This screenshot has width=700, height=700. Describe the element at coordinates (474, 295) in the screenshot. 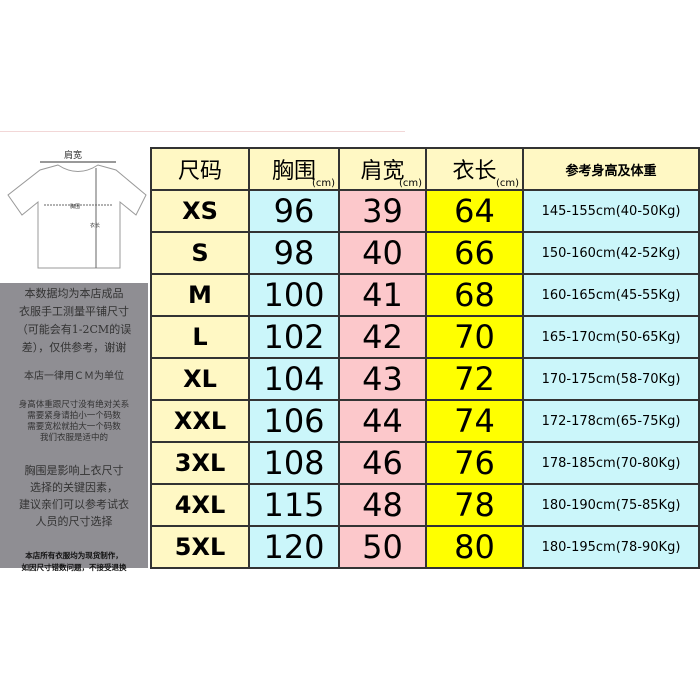

I see `cell-length: 68` at that location.